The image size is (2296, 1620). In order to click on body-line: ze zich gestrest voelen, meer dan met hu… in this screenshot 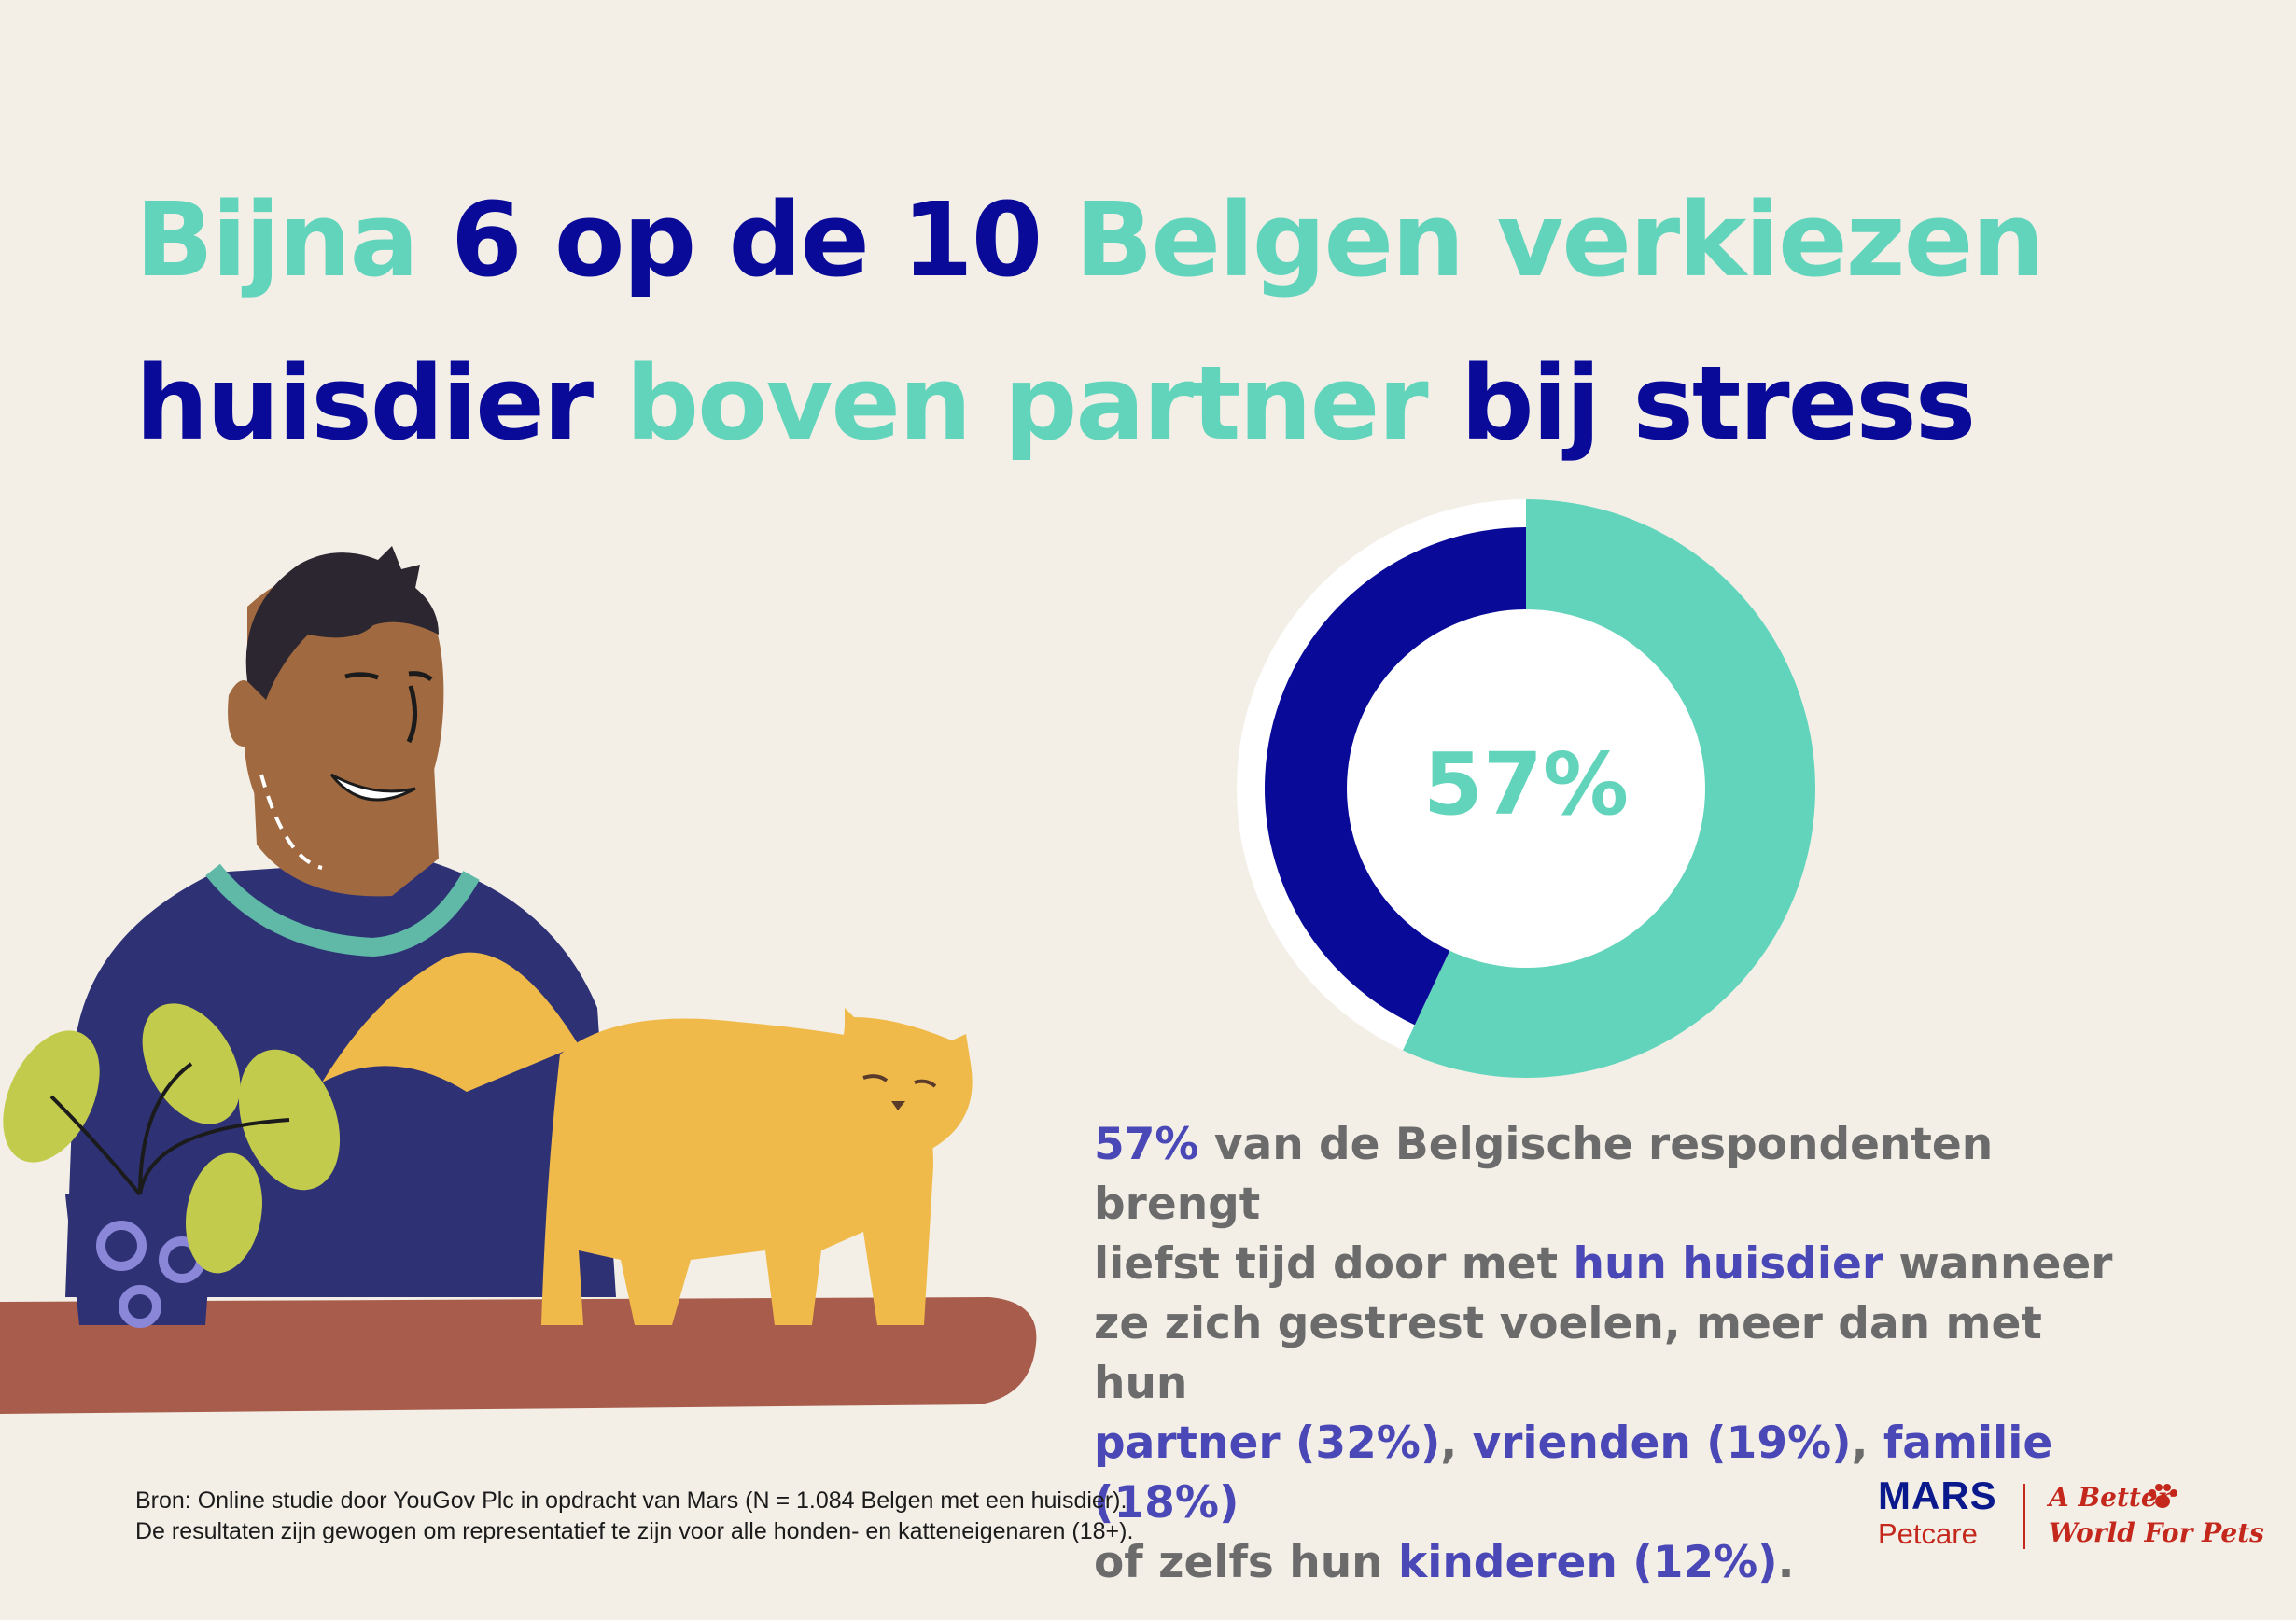, I will do `click(1616, 1354)`.